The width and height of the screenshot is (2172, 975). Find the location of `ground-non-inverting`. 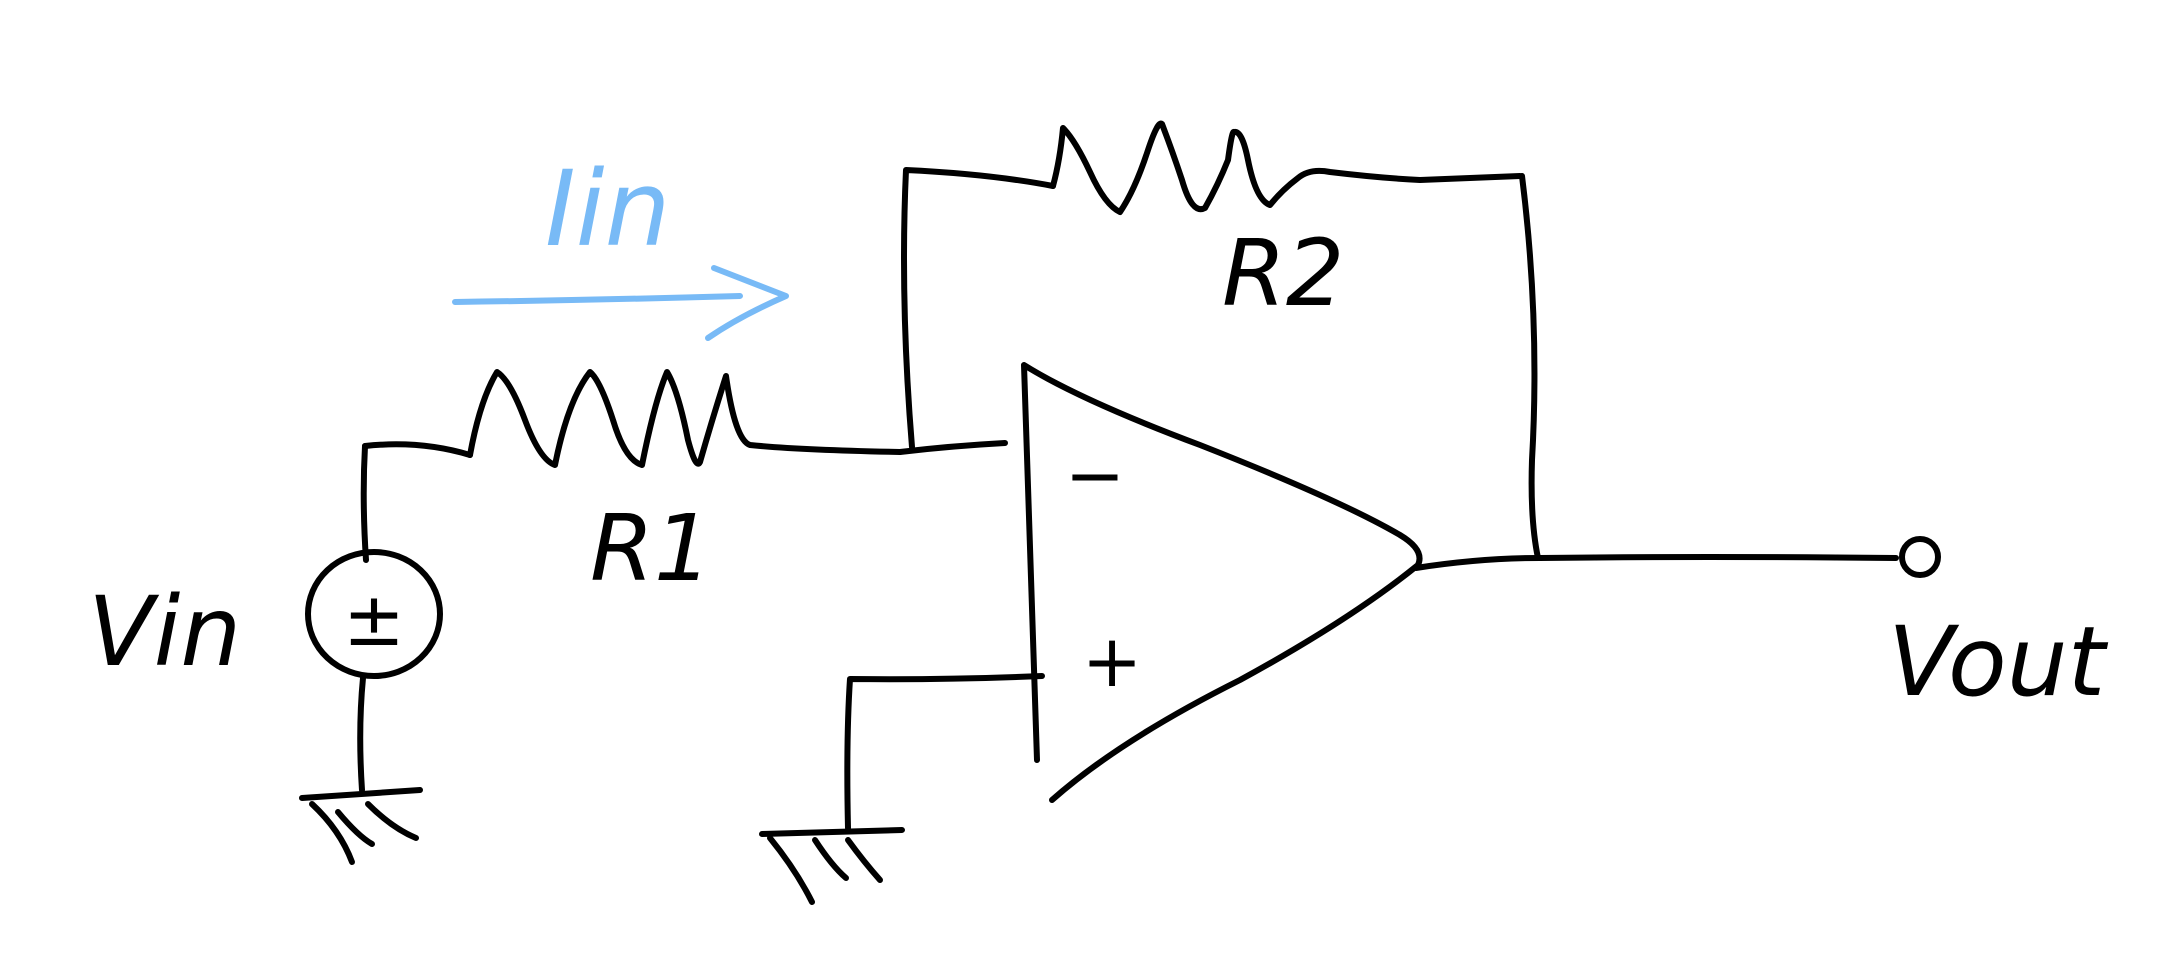

ground-non-inverting is located at coordinates (832, 866).